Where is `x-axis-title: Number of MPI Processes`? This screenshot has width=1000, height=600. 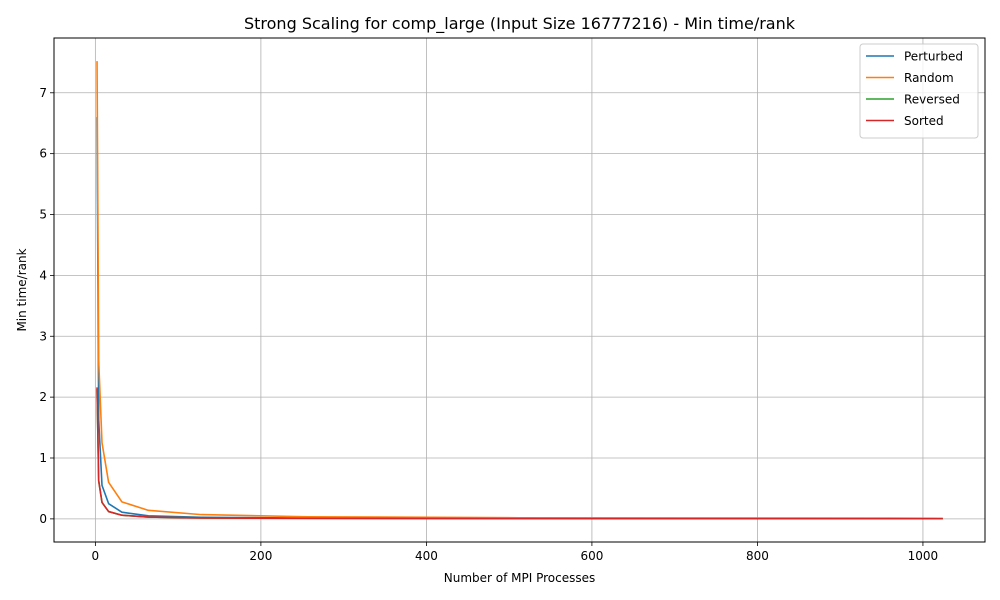
x-axis-title: Number of MPI Processes is located at coordinates (520, 578).